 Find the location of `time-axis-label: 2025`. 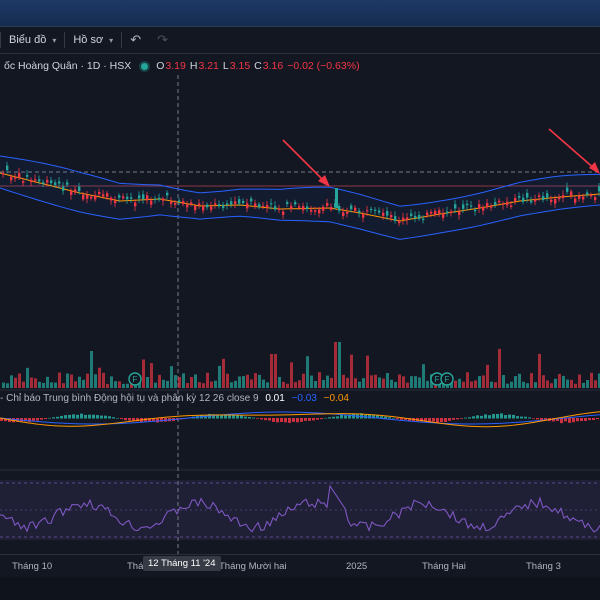

time-axis-label: 2025 is located at coordinates (357, 566).